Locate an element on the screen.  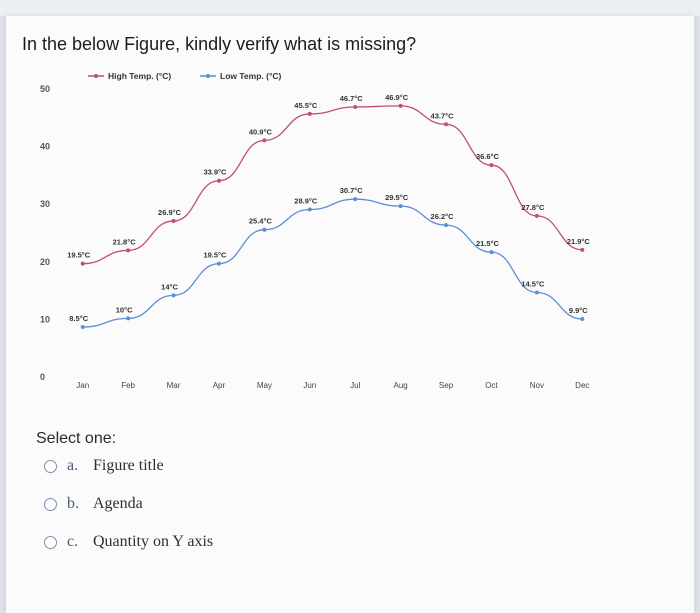
y-tick-label-2: 20 is located at coordinates (45, 262).